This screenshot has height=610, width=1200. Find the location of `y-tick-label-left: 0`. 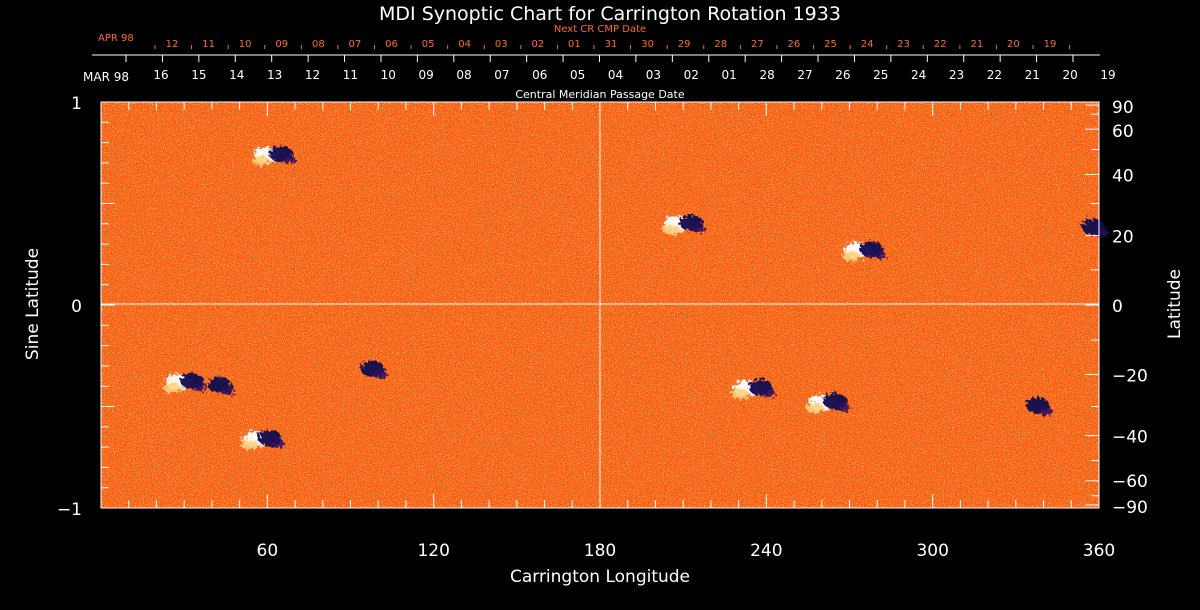

y-tick-label-left: 0 is located at coordinates (76, 307).